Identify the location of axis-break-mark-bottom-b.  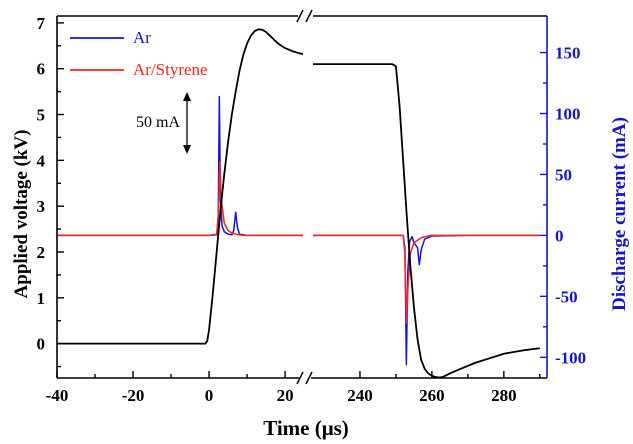
(309, 378).